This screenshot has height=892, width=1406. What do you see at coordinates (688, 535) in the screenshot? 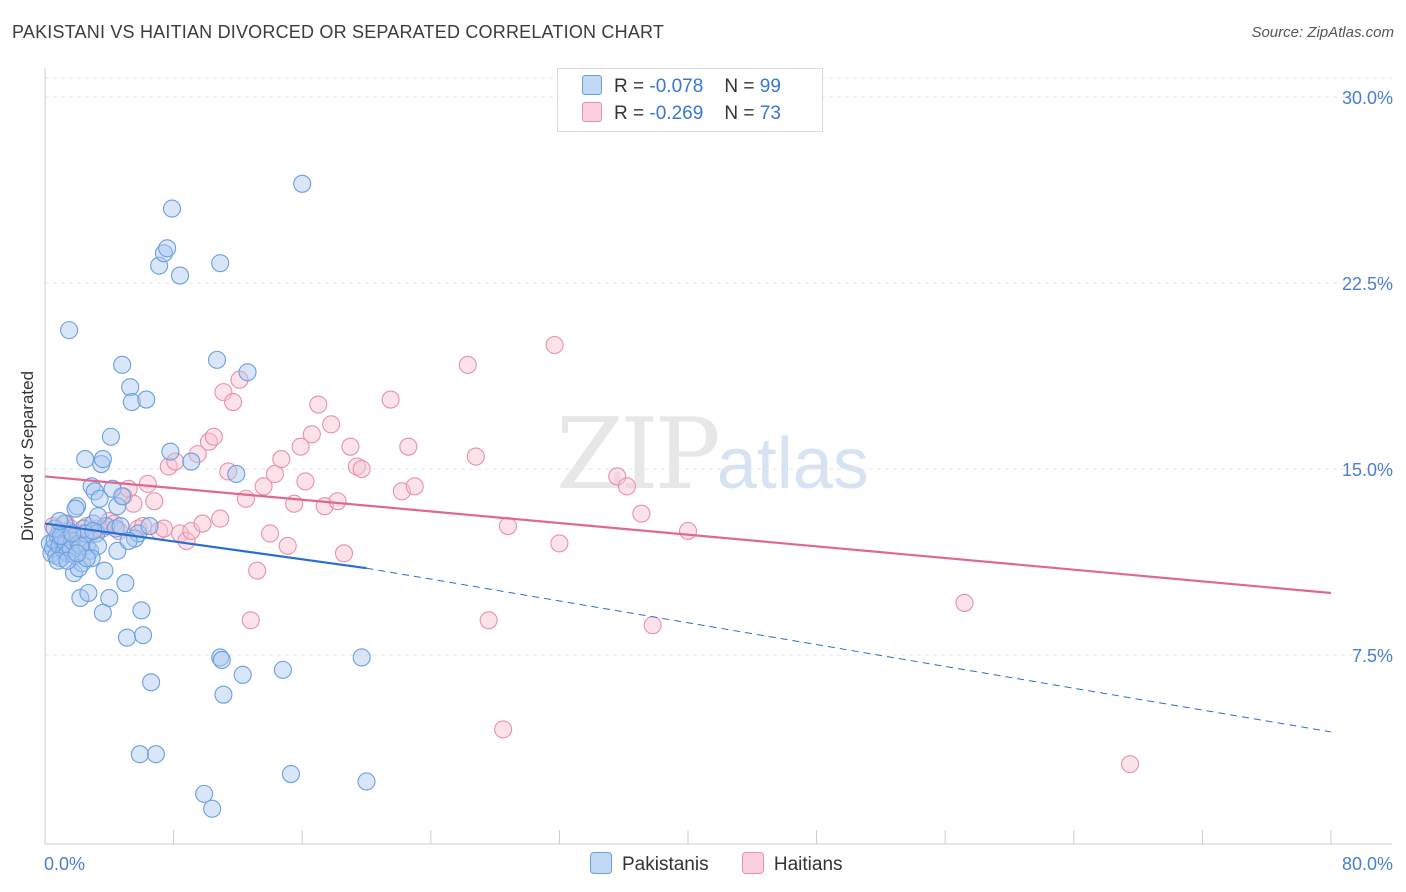
I see `haitian-trend-line` at bounding box center [688, 535].